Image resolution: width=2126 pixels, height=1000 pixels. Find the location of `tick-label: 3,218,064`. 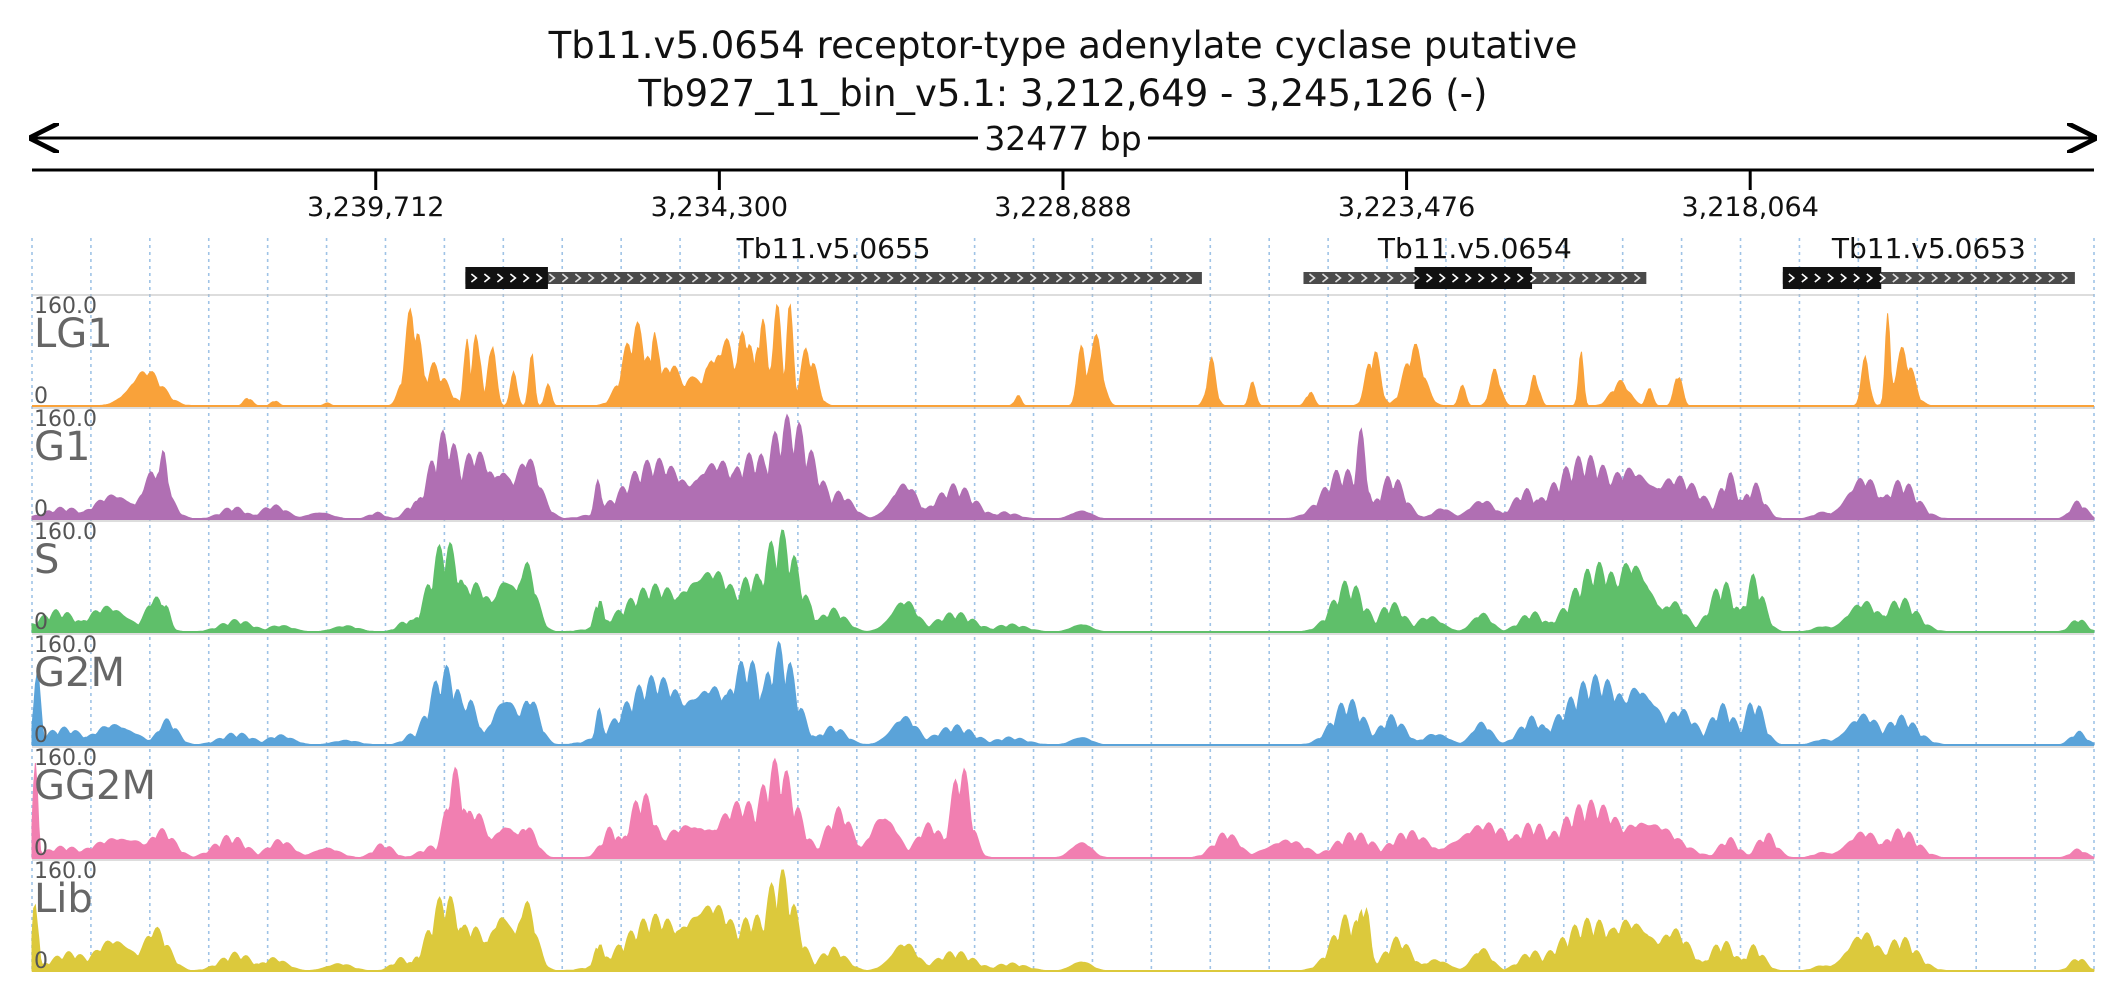

tick-label: 3,218,064 is located at coordinates (1749, 207).